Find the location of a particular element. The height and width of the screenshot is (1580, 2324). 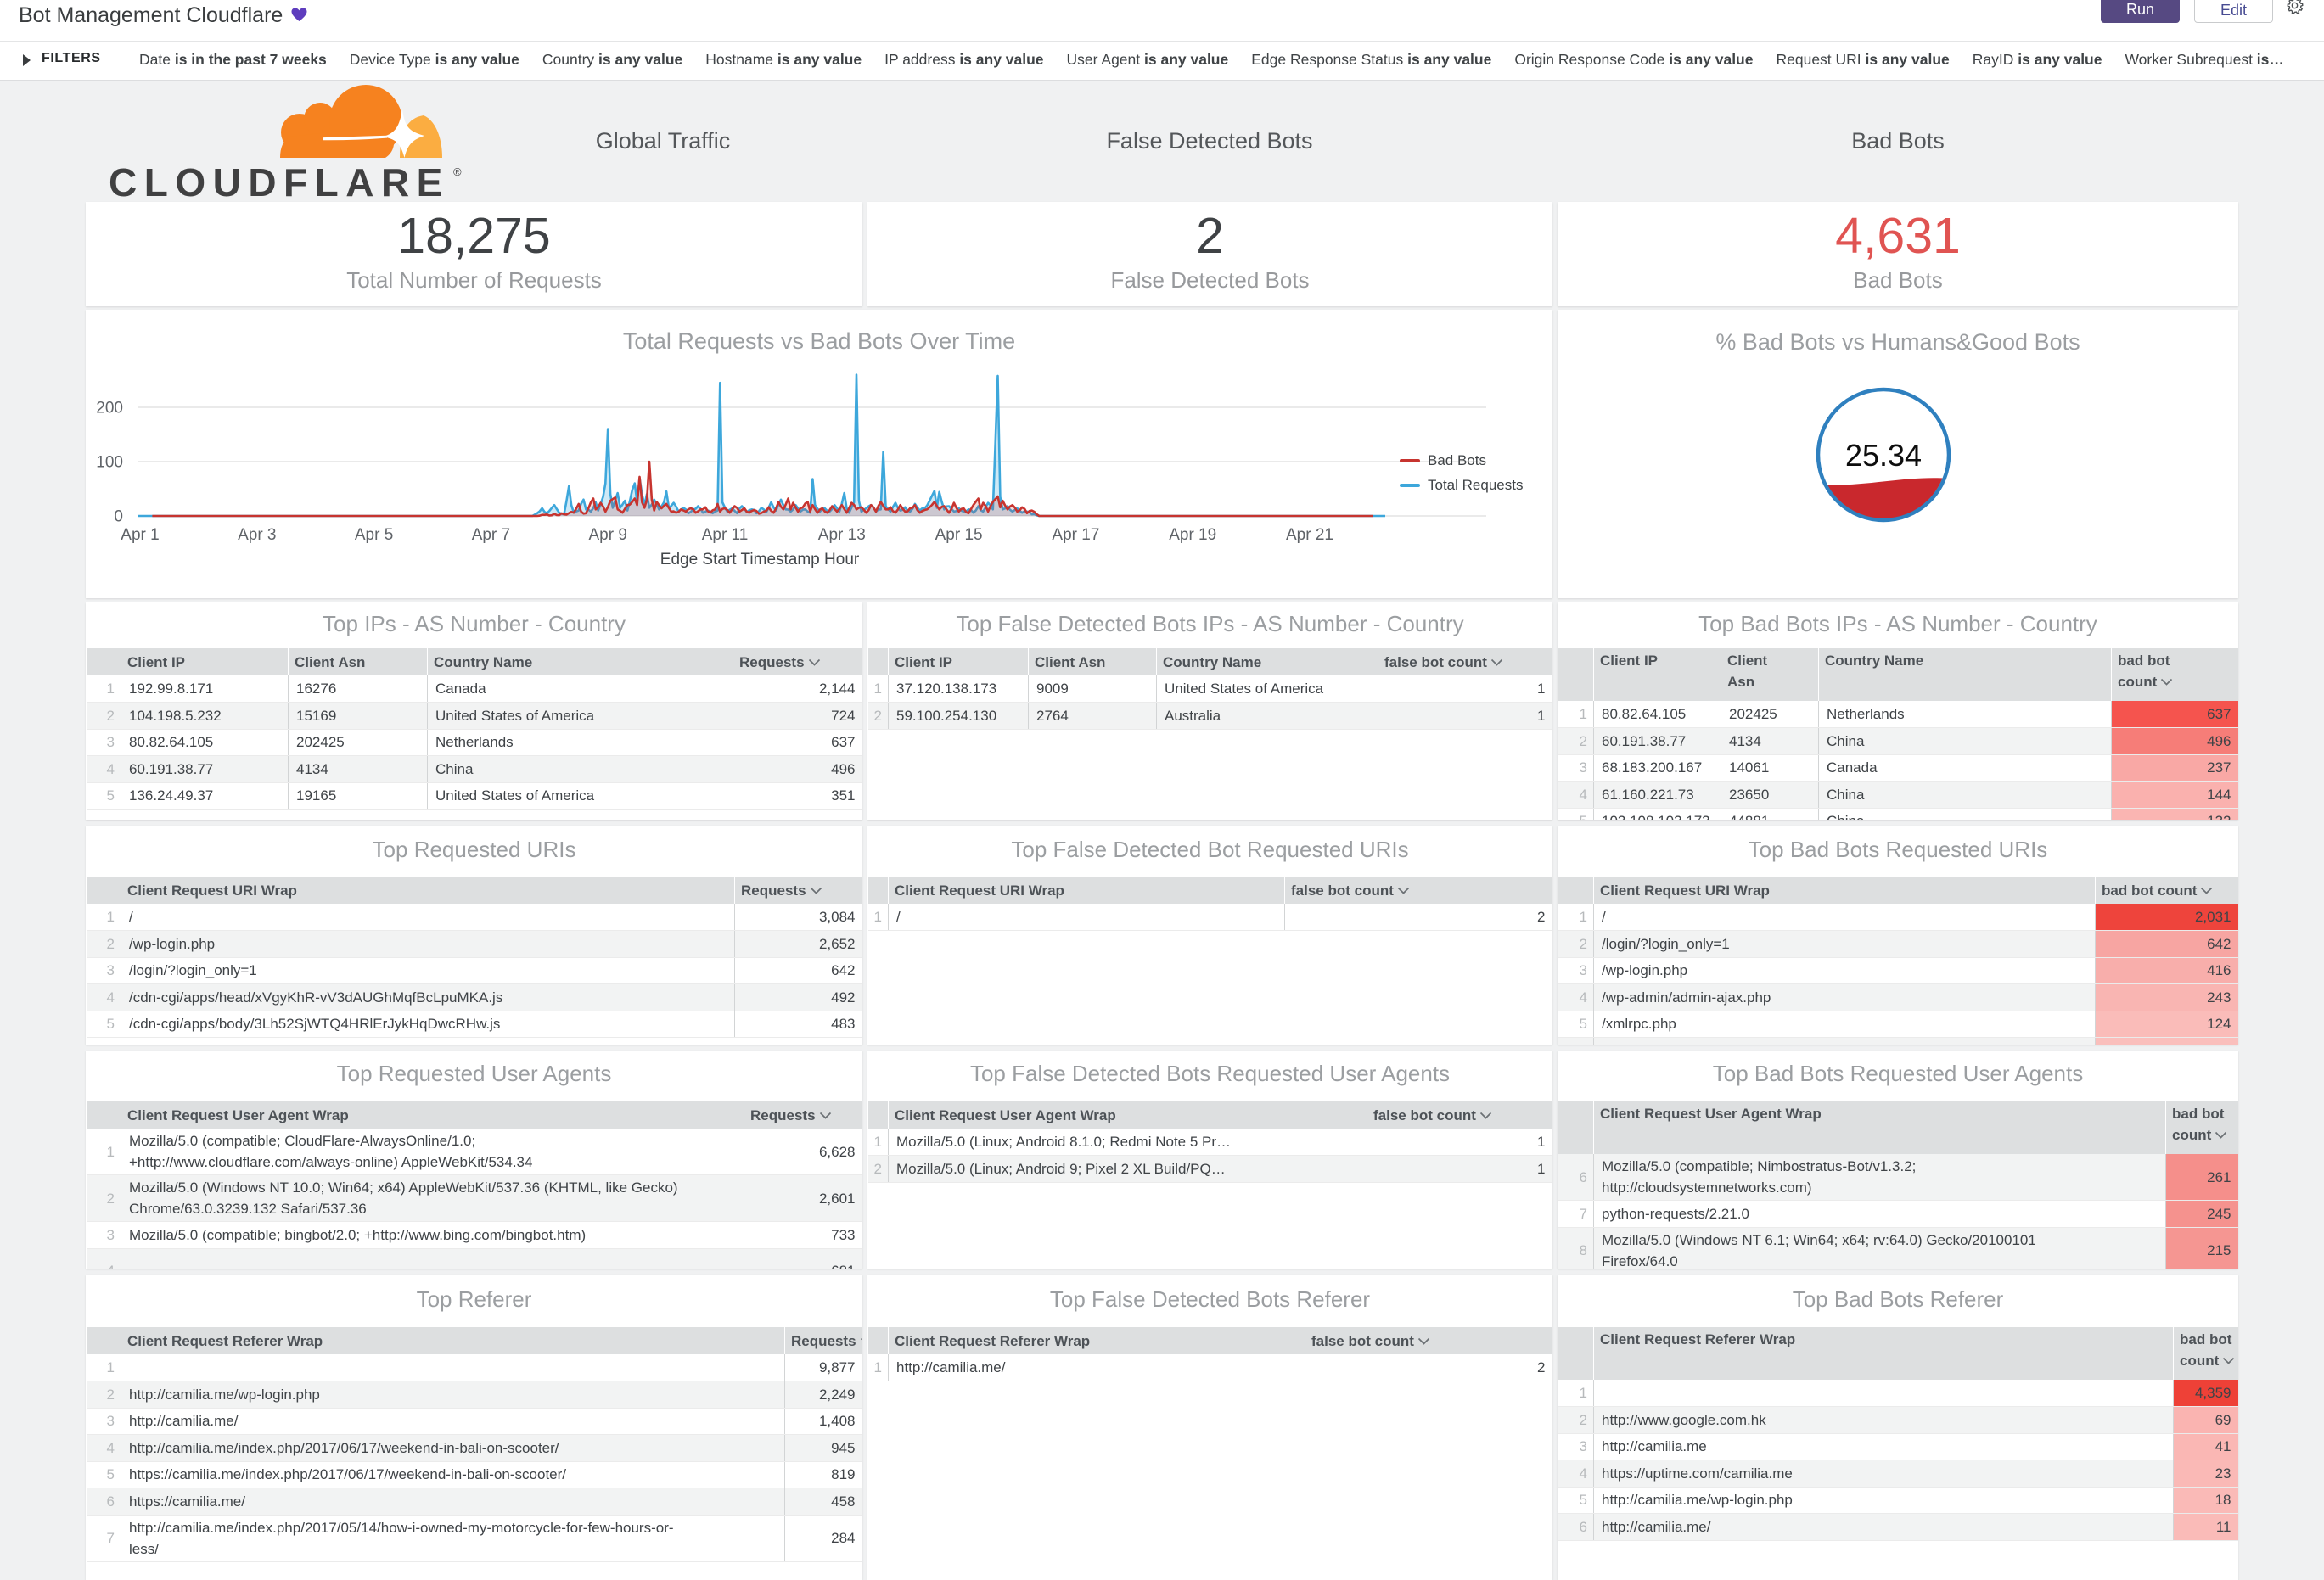

svg-text: Apr 21 is located at coordinates (1309, 535).